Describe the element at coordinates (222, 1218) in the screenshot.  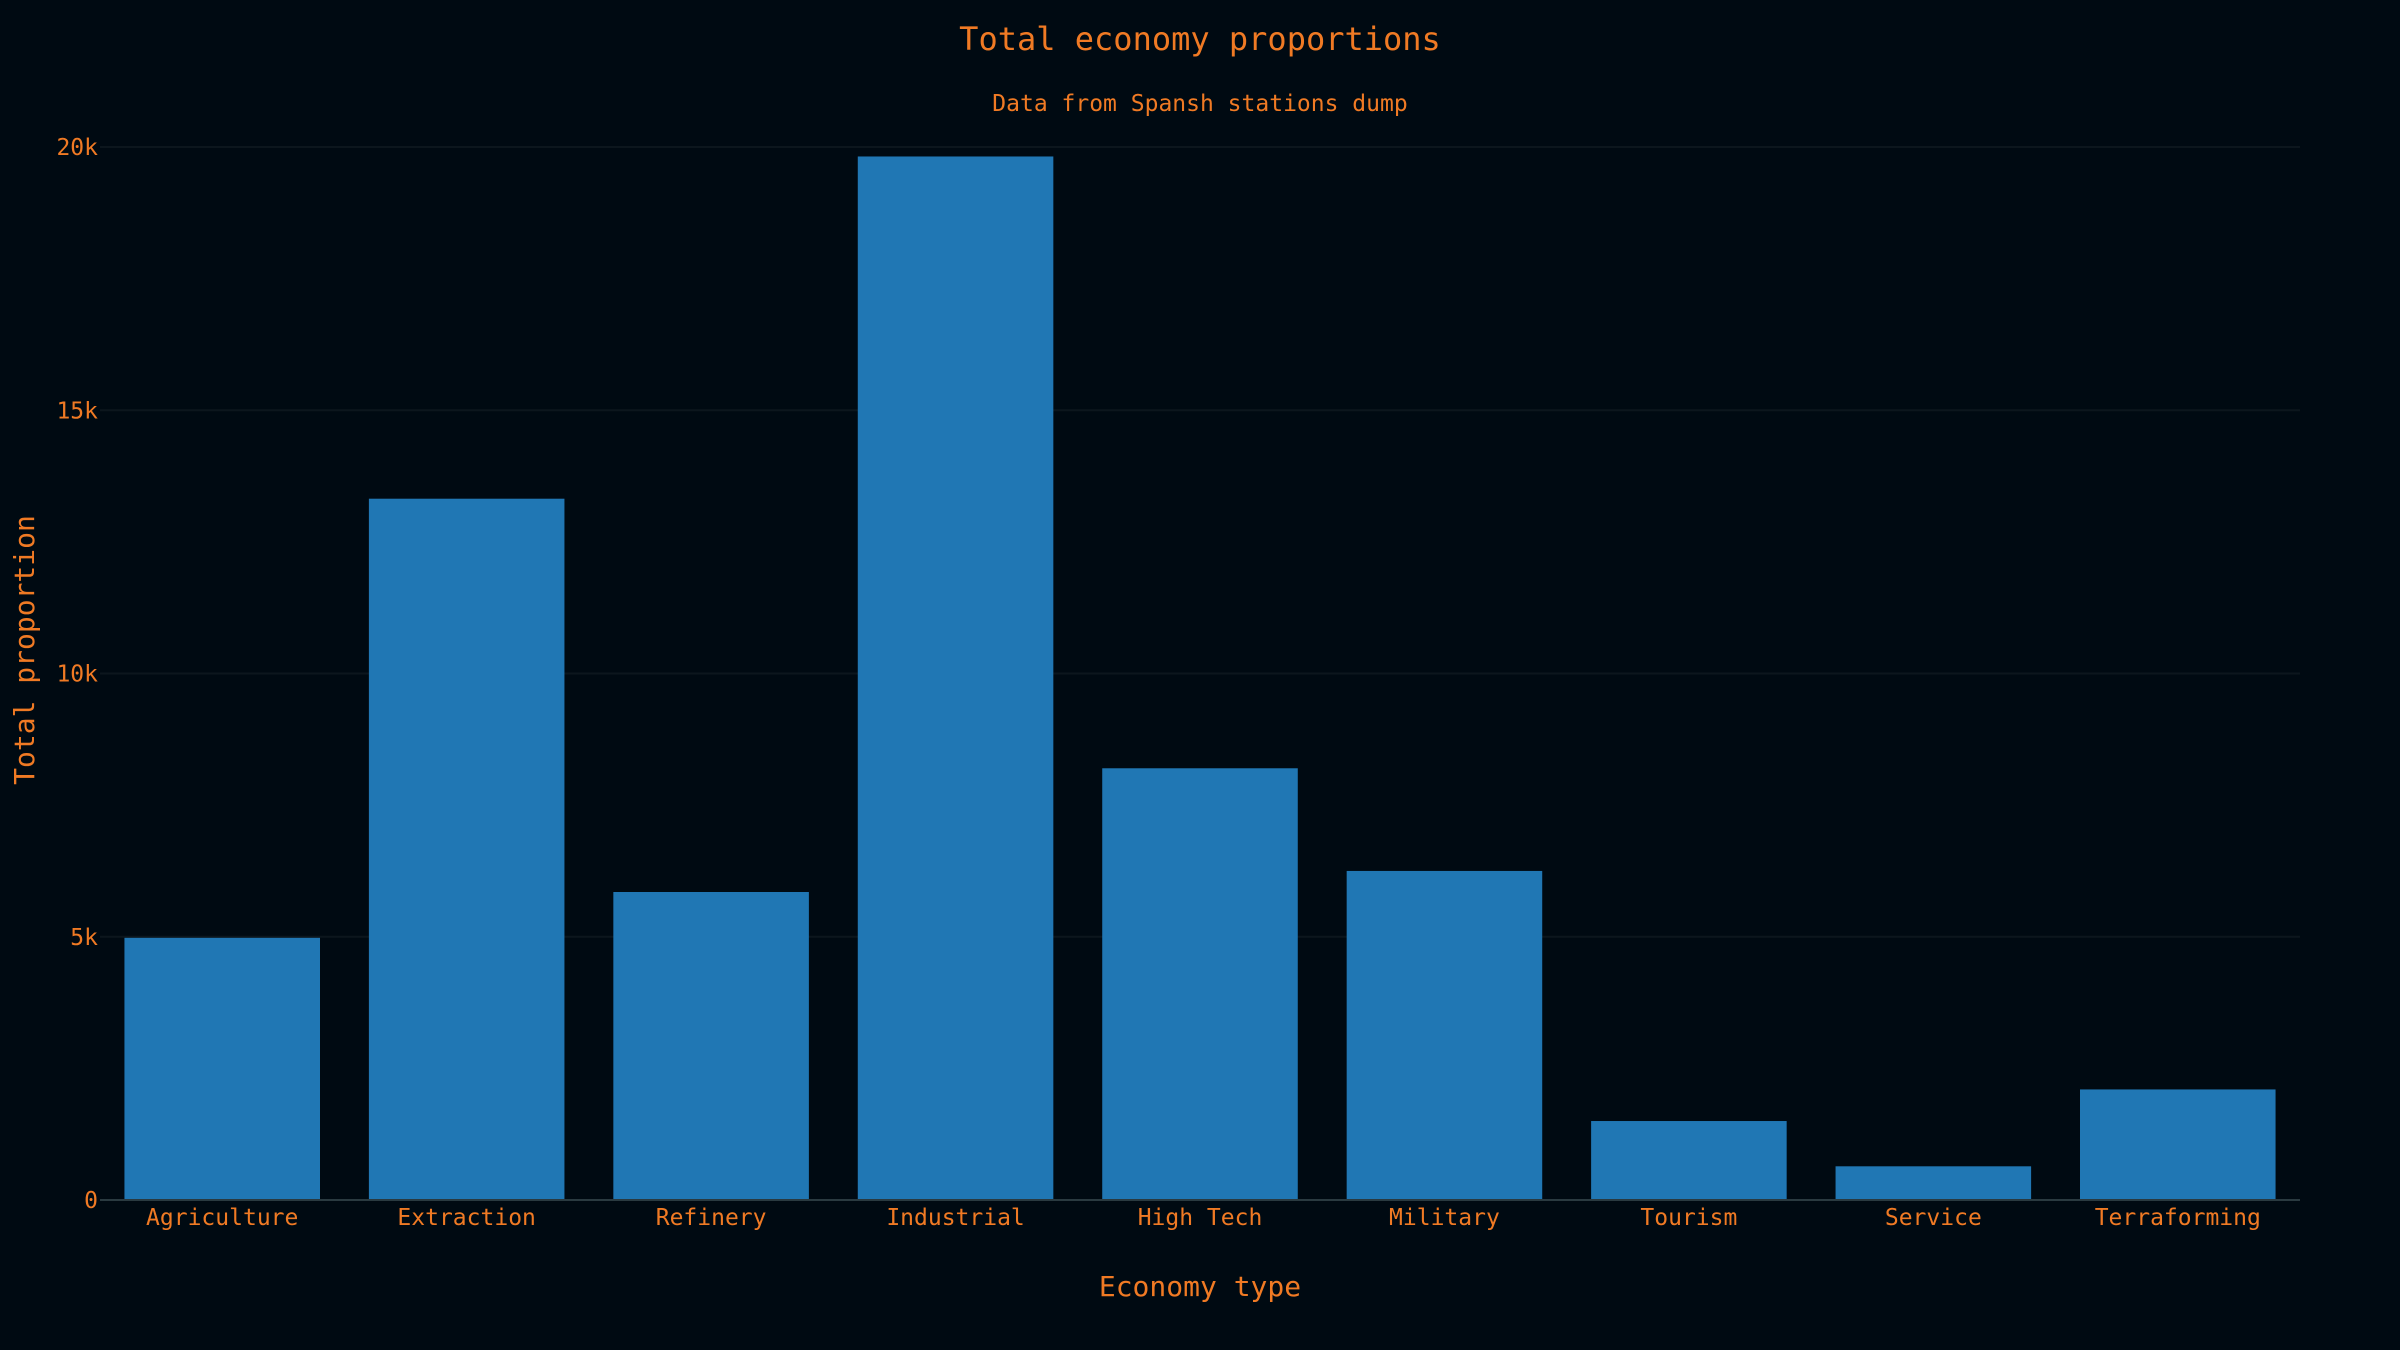
I see `x-tick-label: Agriculture` at that location.